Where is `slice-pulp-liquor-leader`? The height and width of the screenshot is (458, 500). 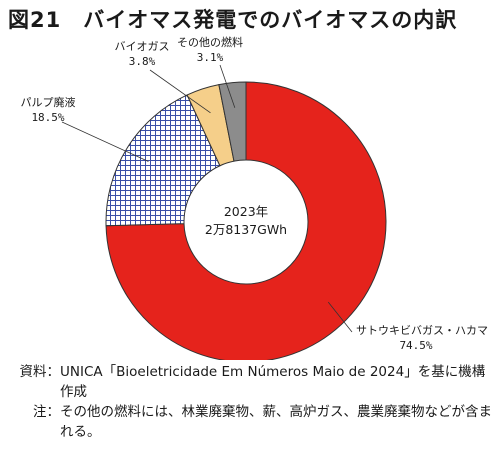 slice-pulp-liquor-leader is located at coordinates (105, 141).